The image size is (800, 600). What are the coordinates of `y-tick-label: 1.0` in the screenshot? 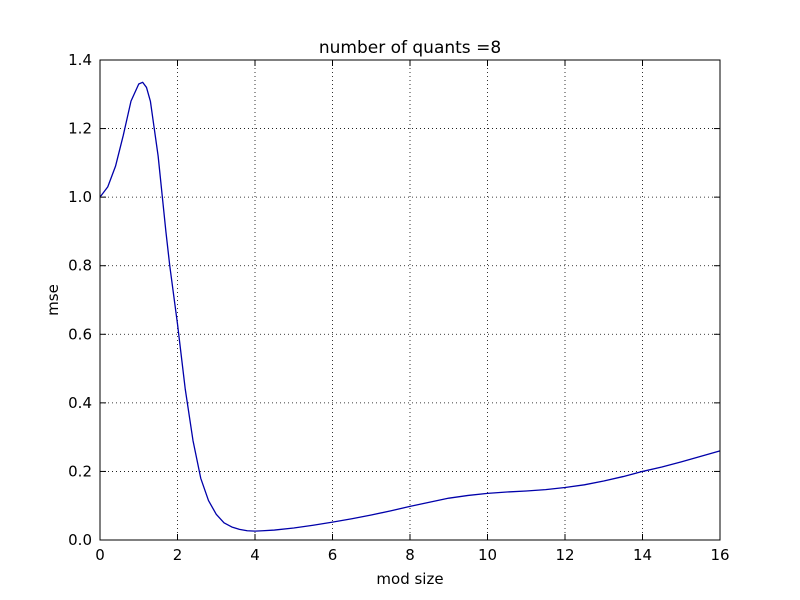 It's located at (80, 197).